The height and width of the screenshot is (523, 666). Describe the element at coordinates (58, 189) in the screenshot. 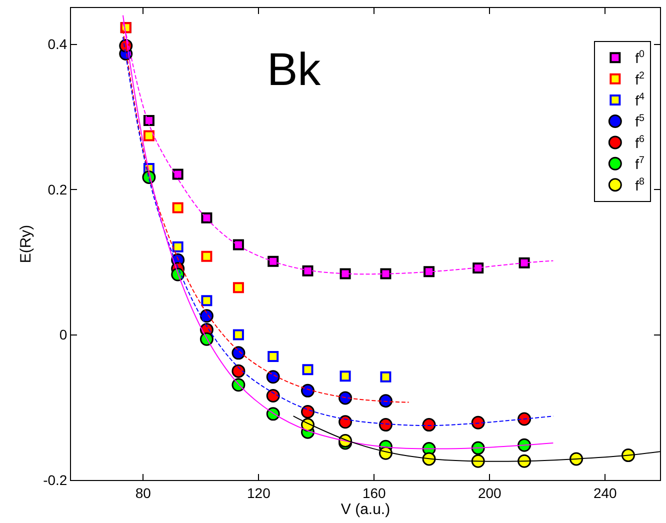

I see `y-tick-label: 0.2` at that location.